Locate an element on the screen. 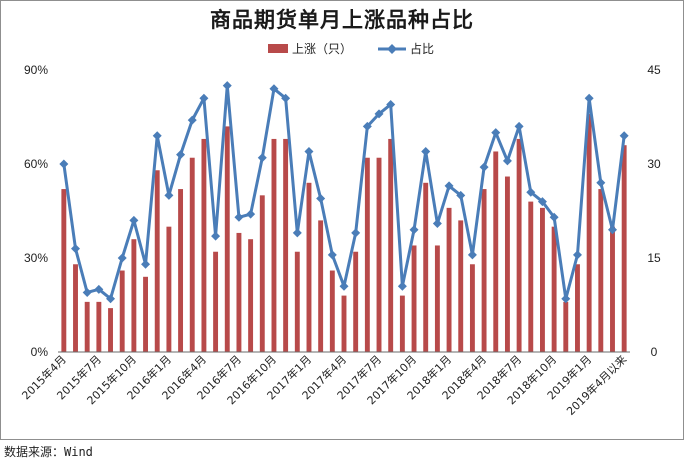 The image size is (684, 461). legend-line-label: 占比 is located at coordinates (422, 49).